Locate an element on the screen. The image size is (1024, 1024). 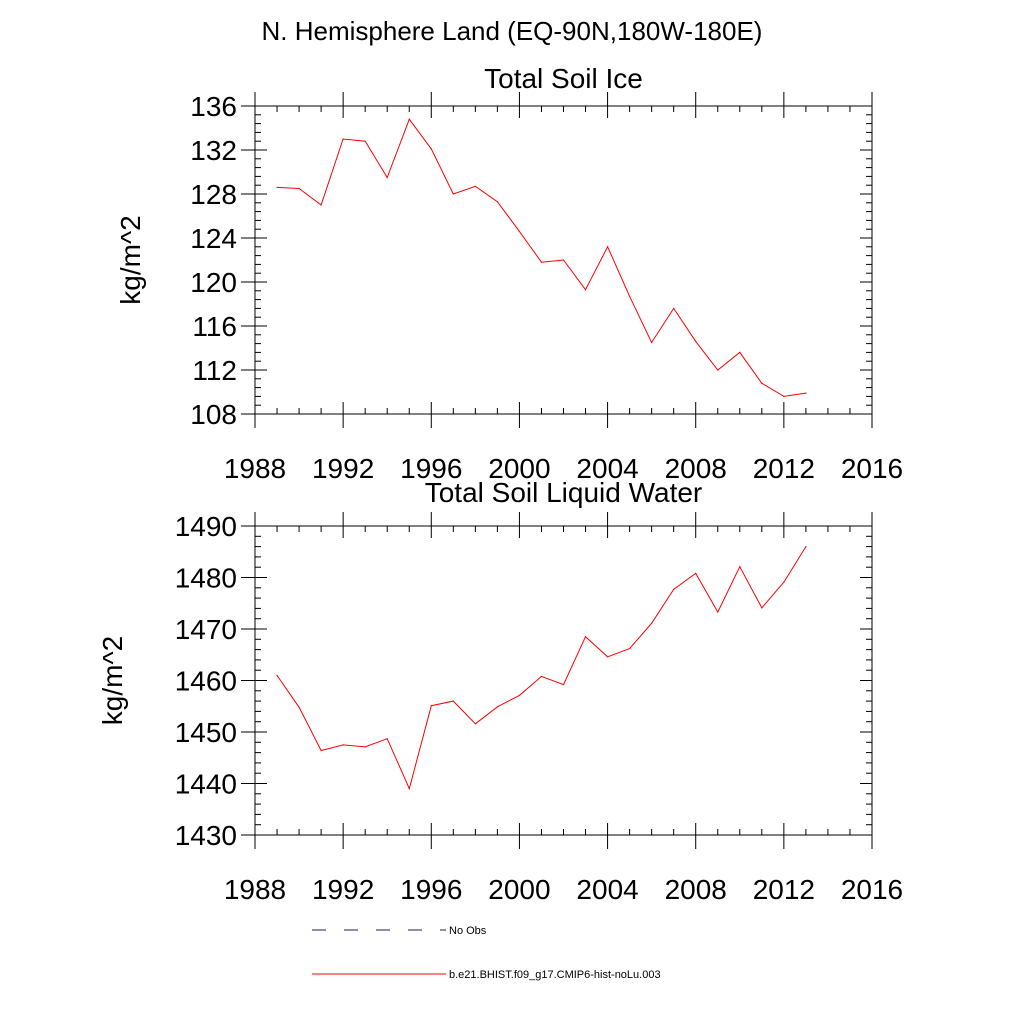
y-tick-label: 1480 is located at coordinates (206, 578).